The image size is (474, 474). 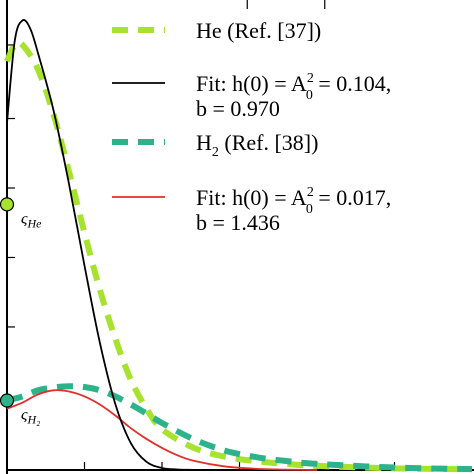 I want to click on marker-he, so click(x=7, y=204).